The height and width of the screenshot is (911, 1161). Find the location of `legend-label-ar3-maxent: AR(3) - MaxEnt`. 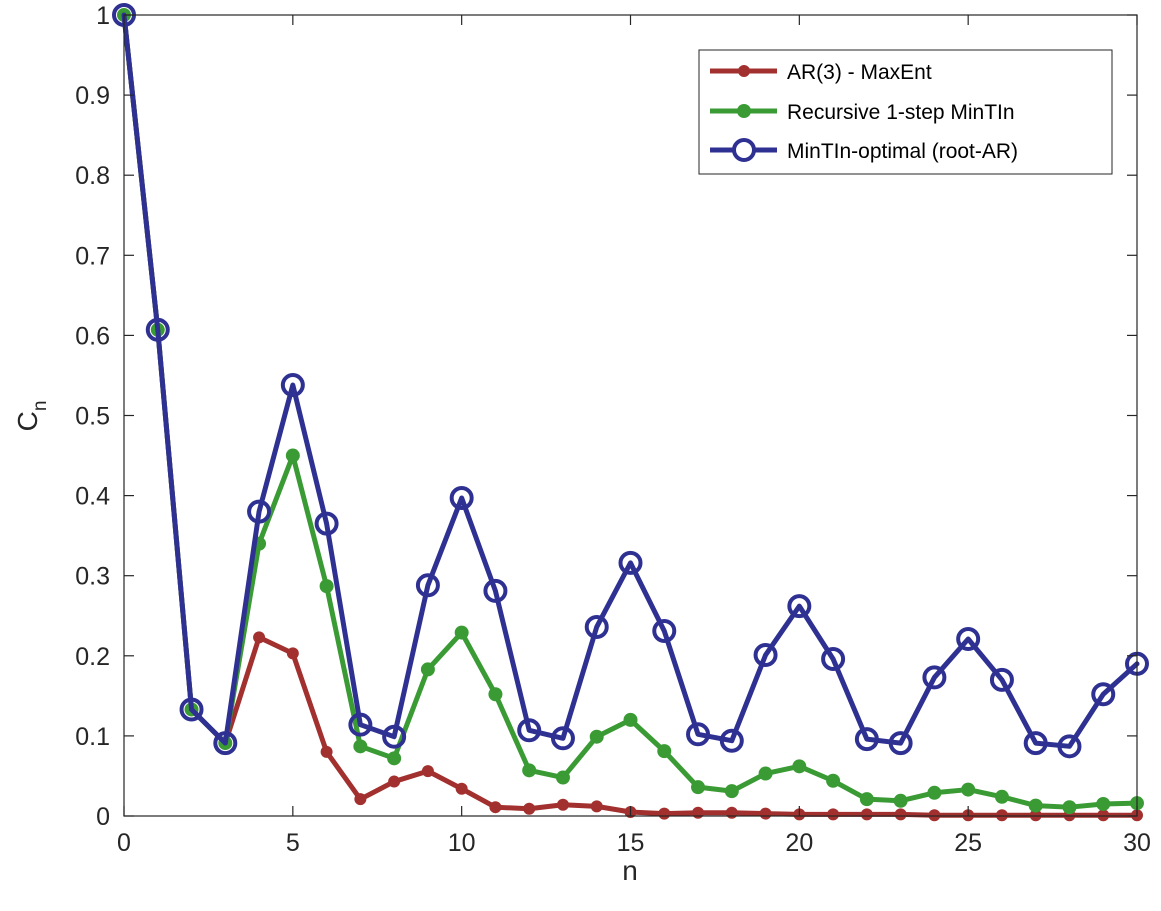

legend-label-ar3-maxent: AR(3) - MaxEnt is located at coordinates (859, 72).